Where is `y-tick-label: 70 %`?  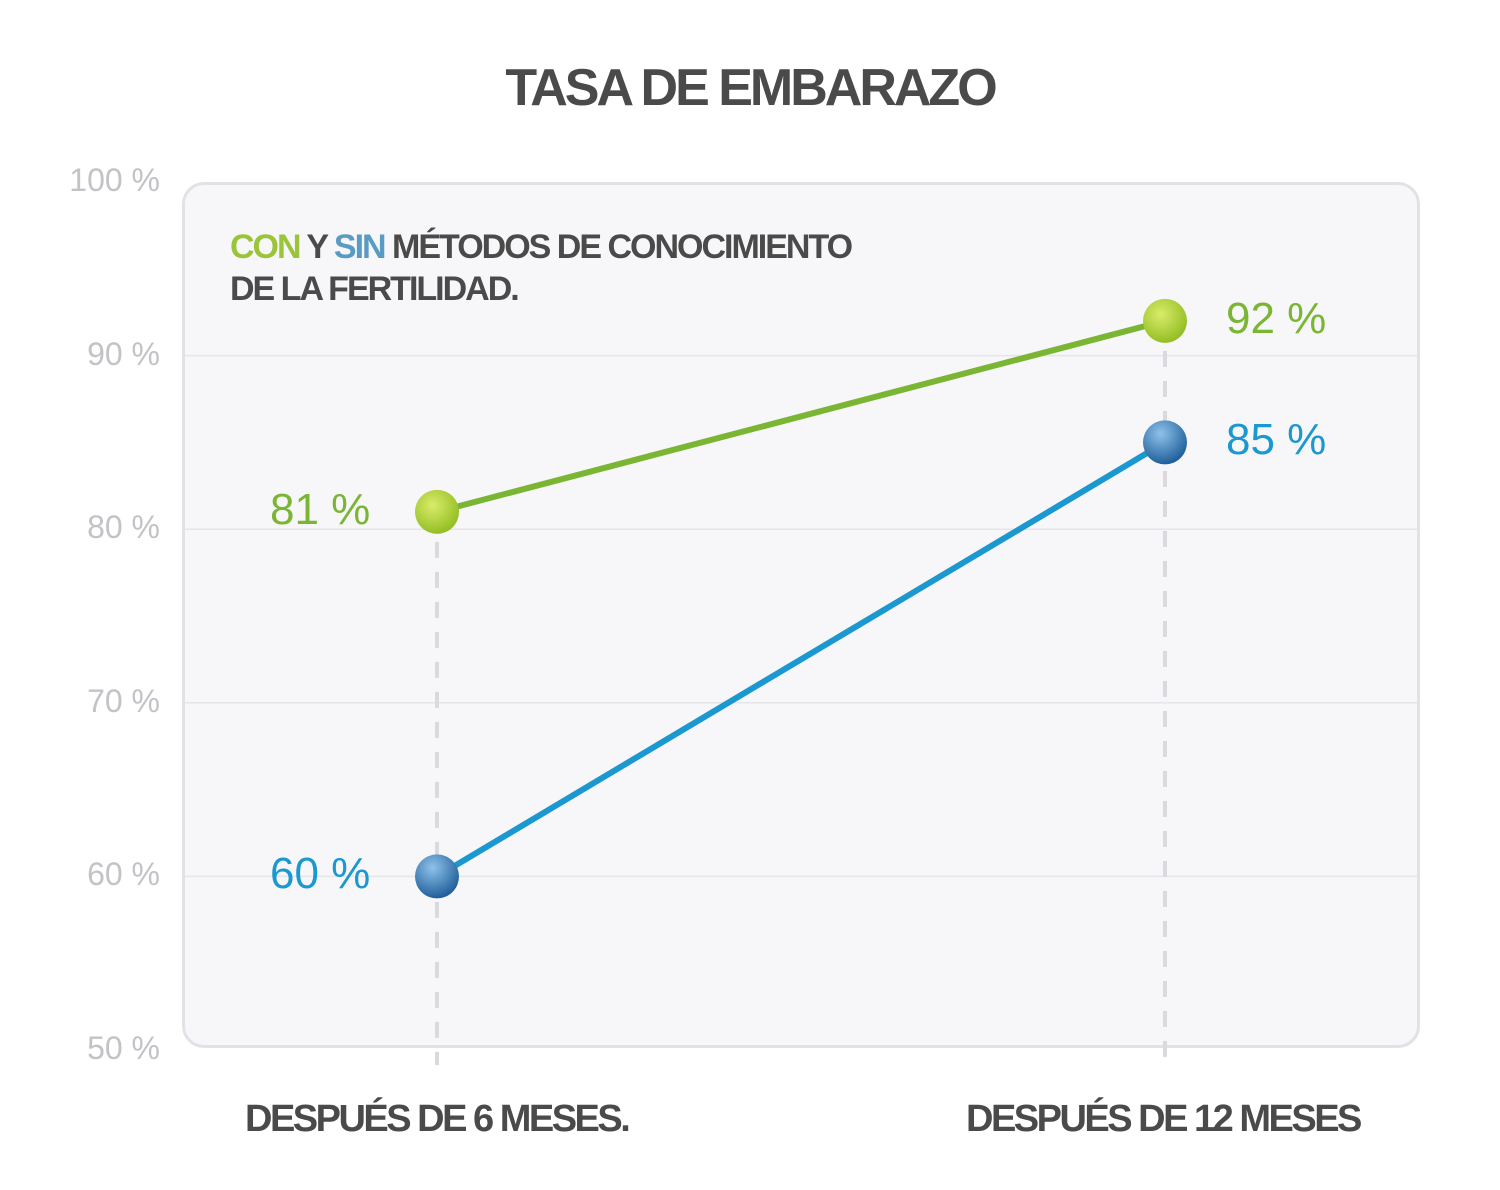 y-tick-label: 70 % is located at coordinates (123, 700).